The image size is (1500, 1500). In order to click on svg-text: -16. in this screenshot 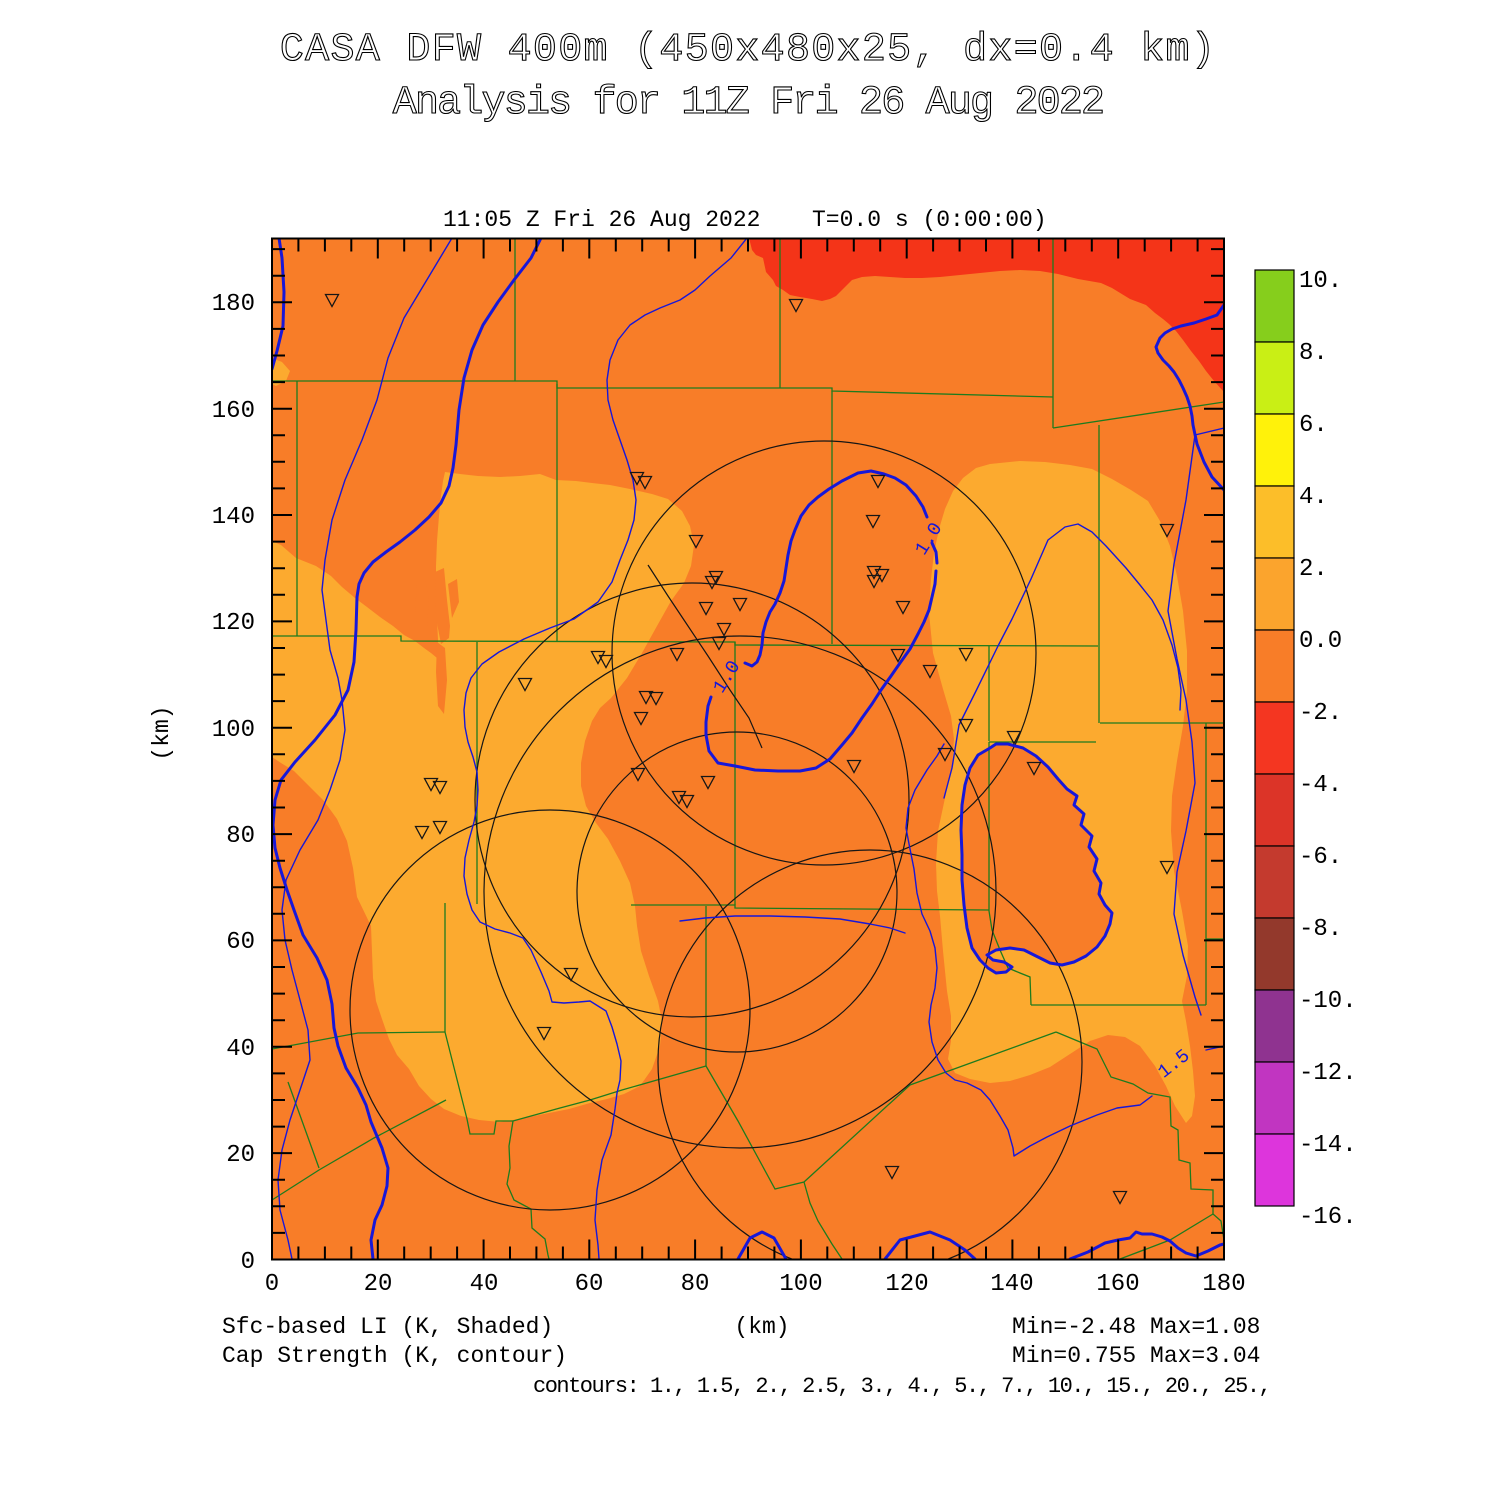, I will do `click(1328, 1217)`.